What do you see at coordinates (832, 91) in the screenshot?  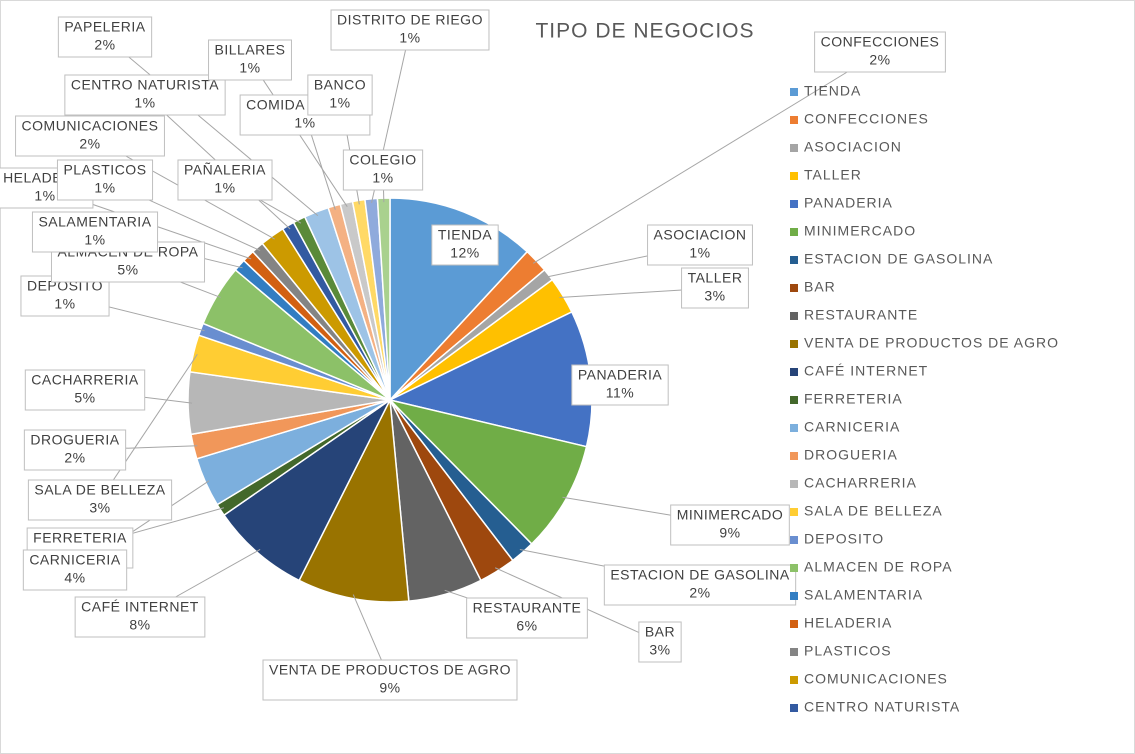 I see `legend-label: TIENDA` at bounding box center [832, 91].